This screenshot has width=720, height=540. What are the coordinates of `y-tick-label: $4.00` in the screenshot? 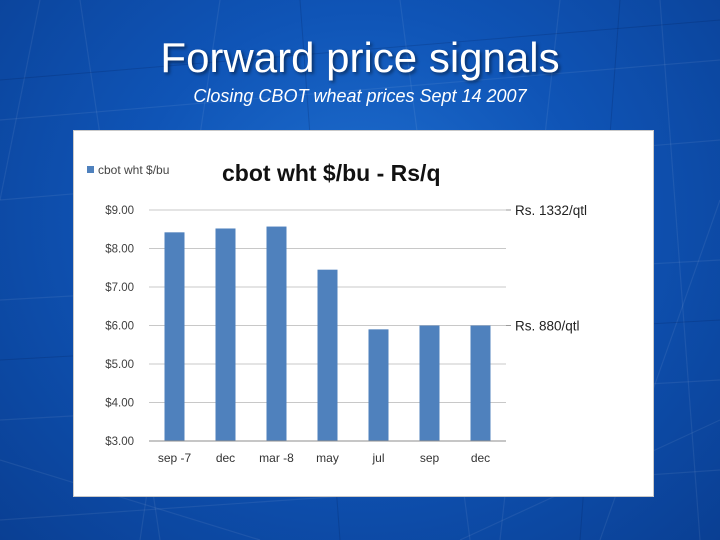 It's located at (119, 404).